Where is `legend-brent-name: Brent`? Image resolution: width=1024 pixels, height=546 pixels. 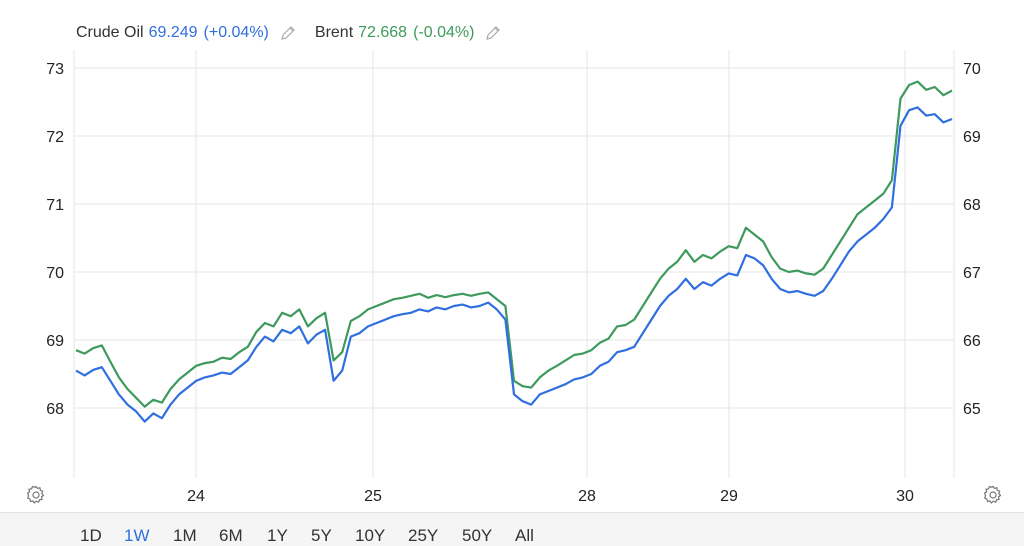
legend-brent-name: Brent is located at coordinates (334, 32).